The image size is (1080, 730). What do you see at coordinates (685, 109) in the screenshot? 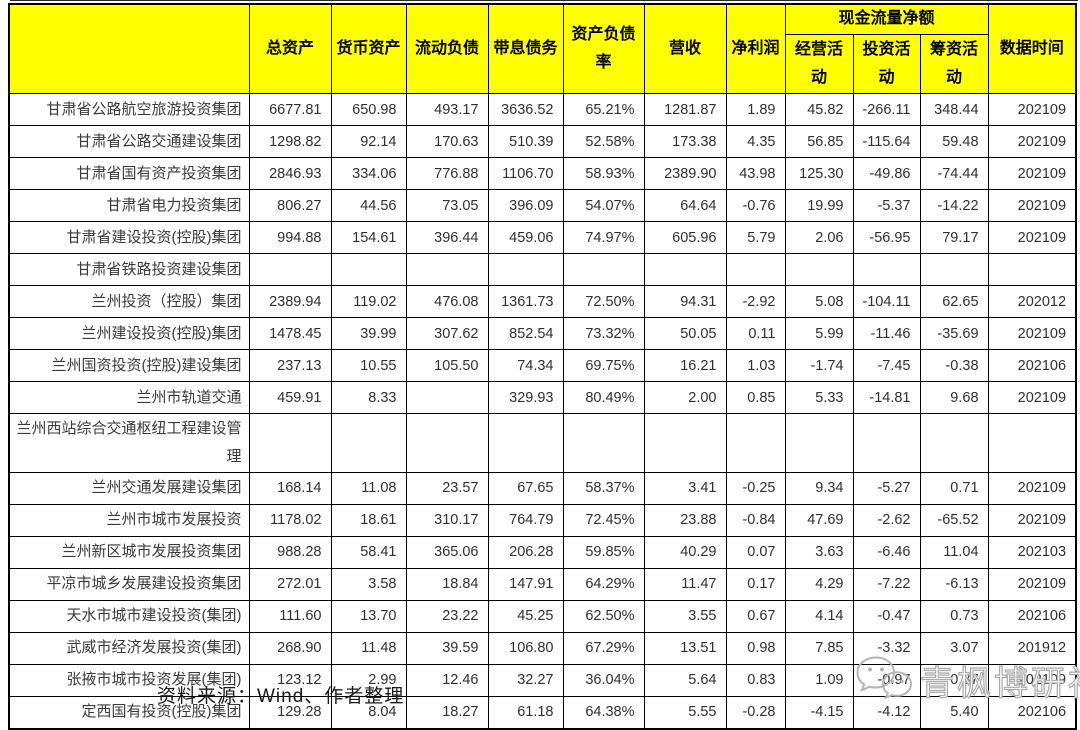
I see `value-cell: 1281.87` at bounding box center [685, 109].